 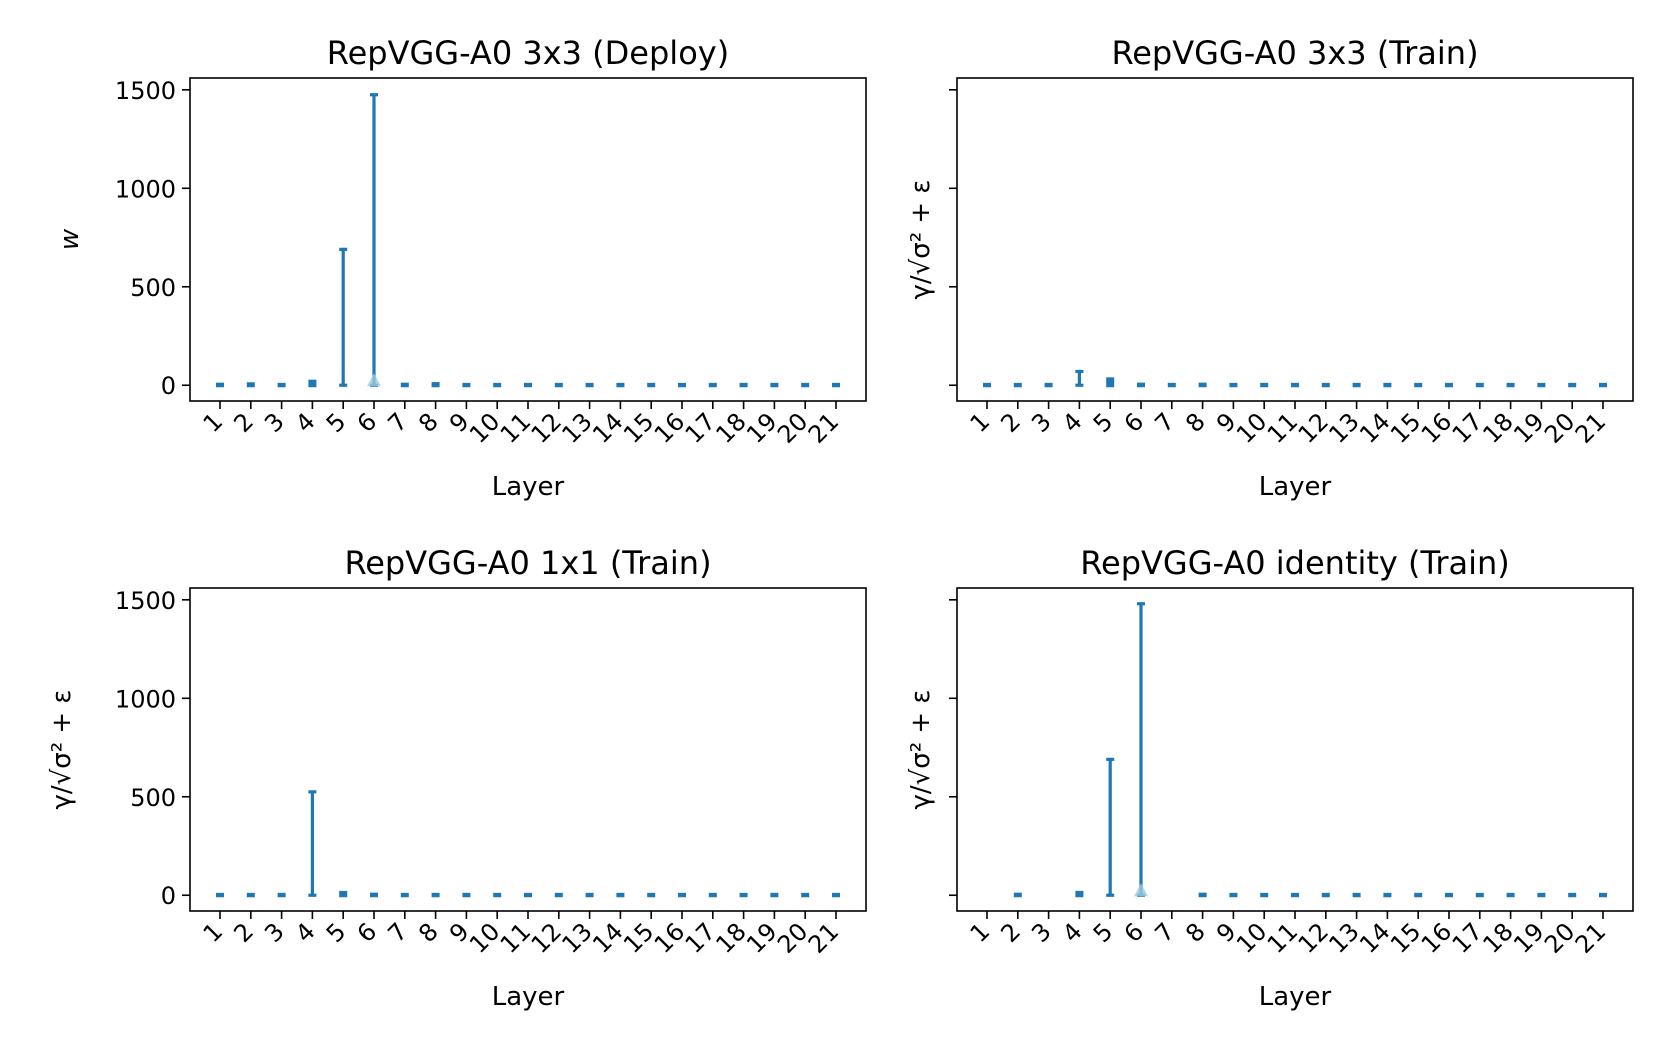 I want to click on y-axis-label: w, so click(x=70, y=239).